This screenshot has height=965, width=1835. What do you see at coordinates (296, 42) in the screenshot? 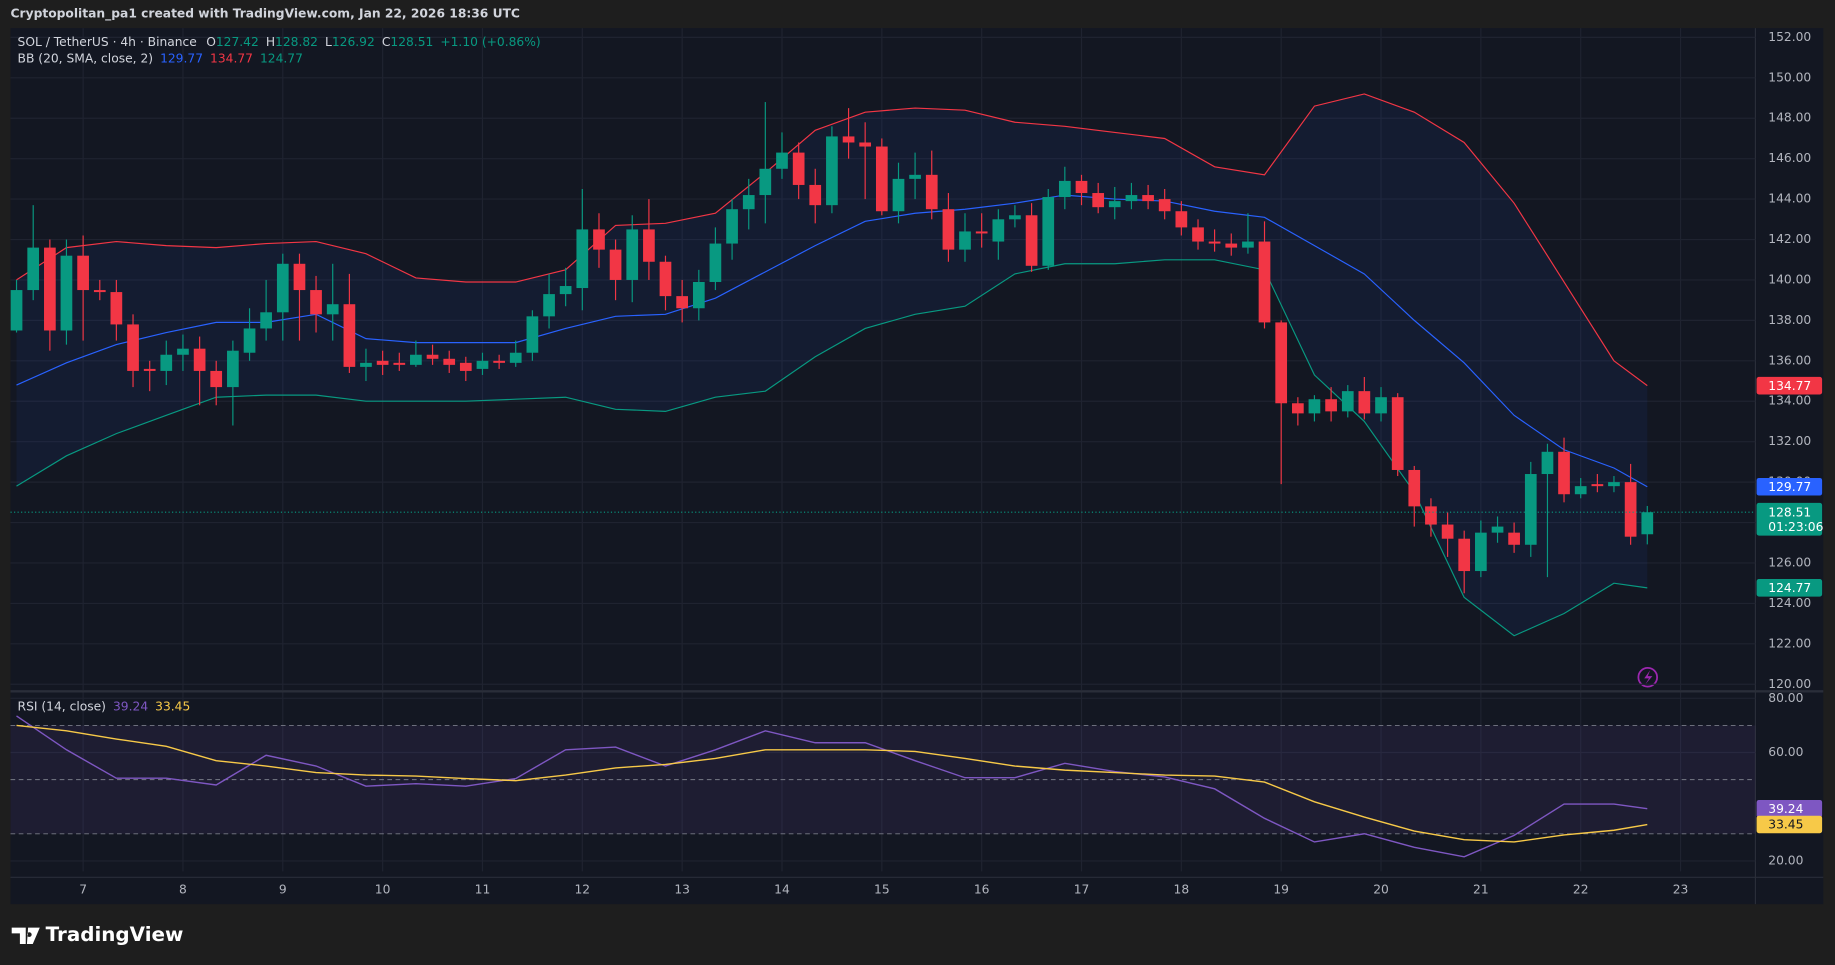
I see `ohlc-value: 128.82` at bounding box center [296, 42].